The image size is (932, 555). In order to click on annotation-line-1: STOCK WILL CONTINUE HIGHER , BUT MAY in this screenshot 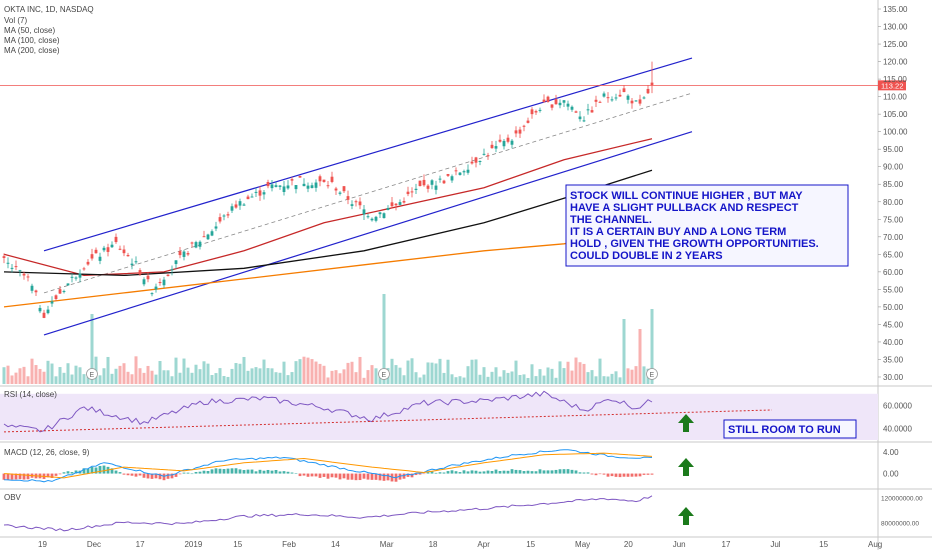, I will do `click(686, 196)`.